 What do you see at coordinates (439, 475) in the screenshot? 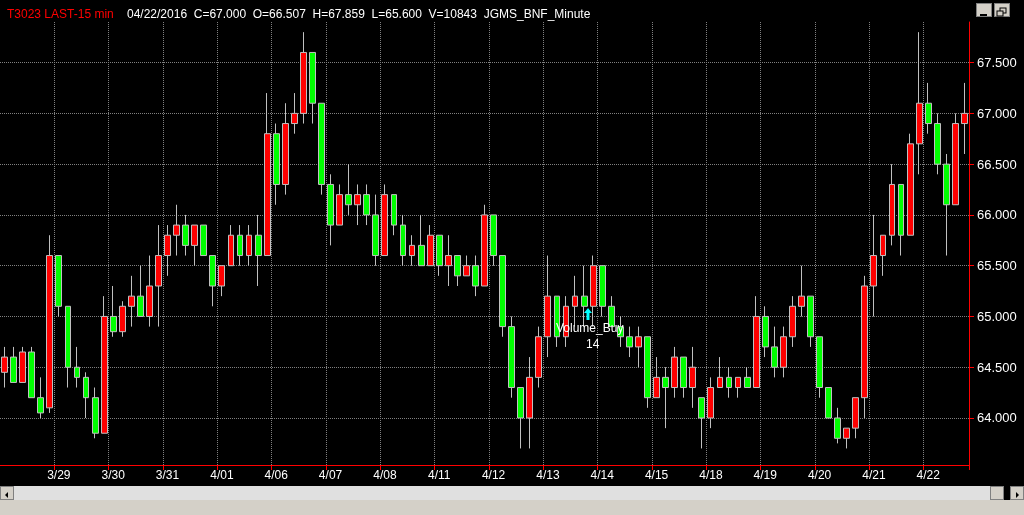
I see `x-tick-label: 4/11` at bounding box center [439, 475].